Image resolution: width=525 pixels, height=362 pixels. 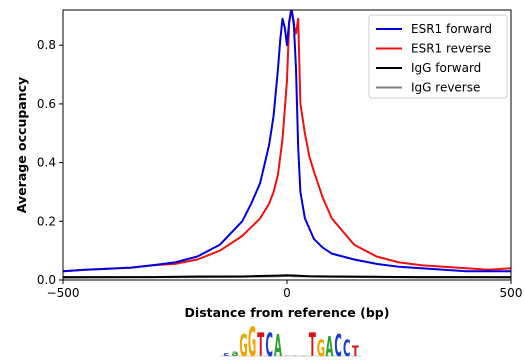 I want to click on y-tick-label: 0.6, so click(x=46, y=104).